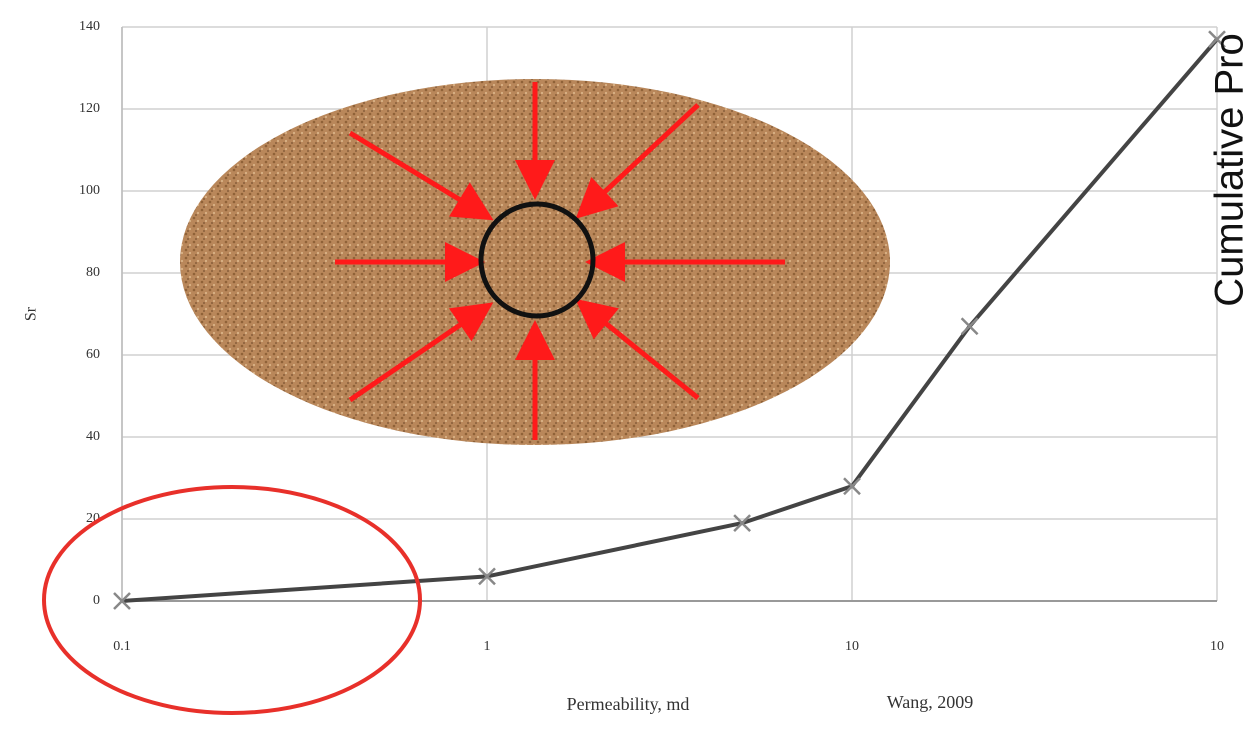 The height and width of the screenshot is (735, 1249). Describe the element at coordinates (31, 313) in the screenshot. I see `y-axis-title: Sr` at that location.